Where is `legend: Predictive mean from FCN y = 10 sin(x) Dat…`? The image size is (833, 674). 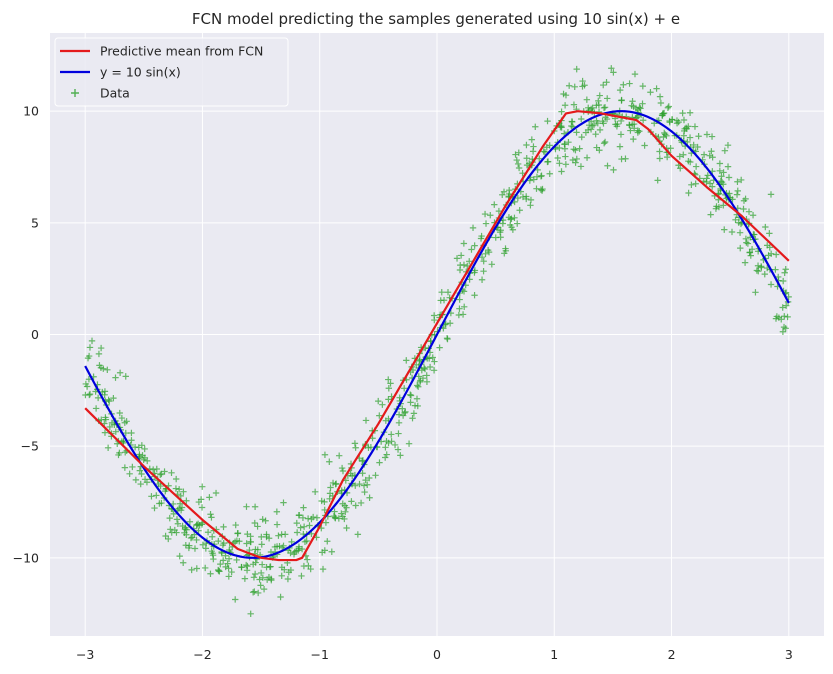
legend: Predictive mean from FCN y = 10 sin(x) Dat… is located at coordinates (171, 72).